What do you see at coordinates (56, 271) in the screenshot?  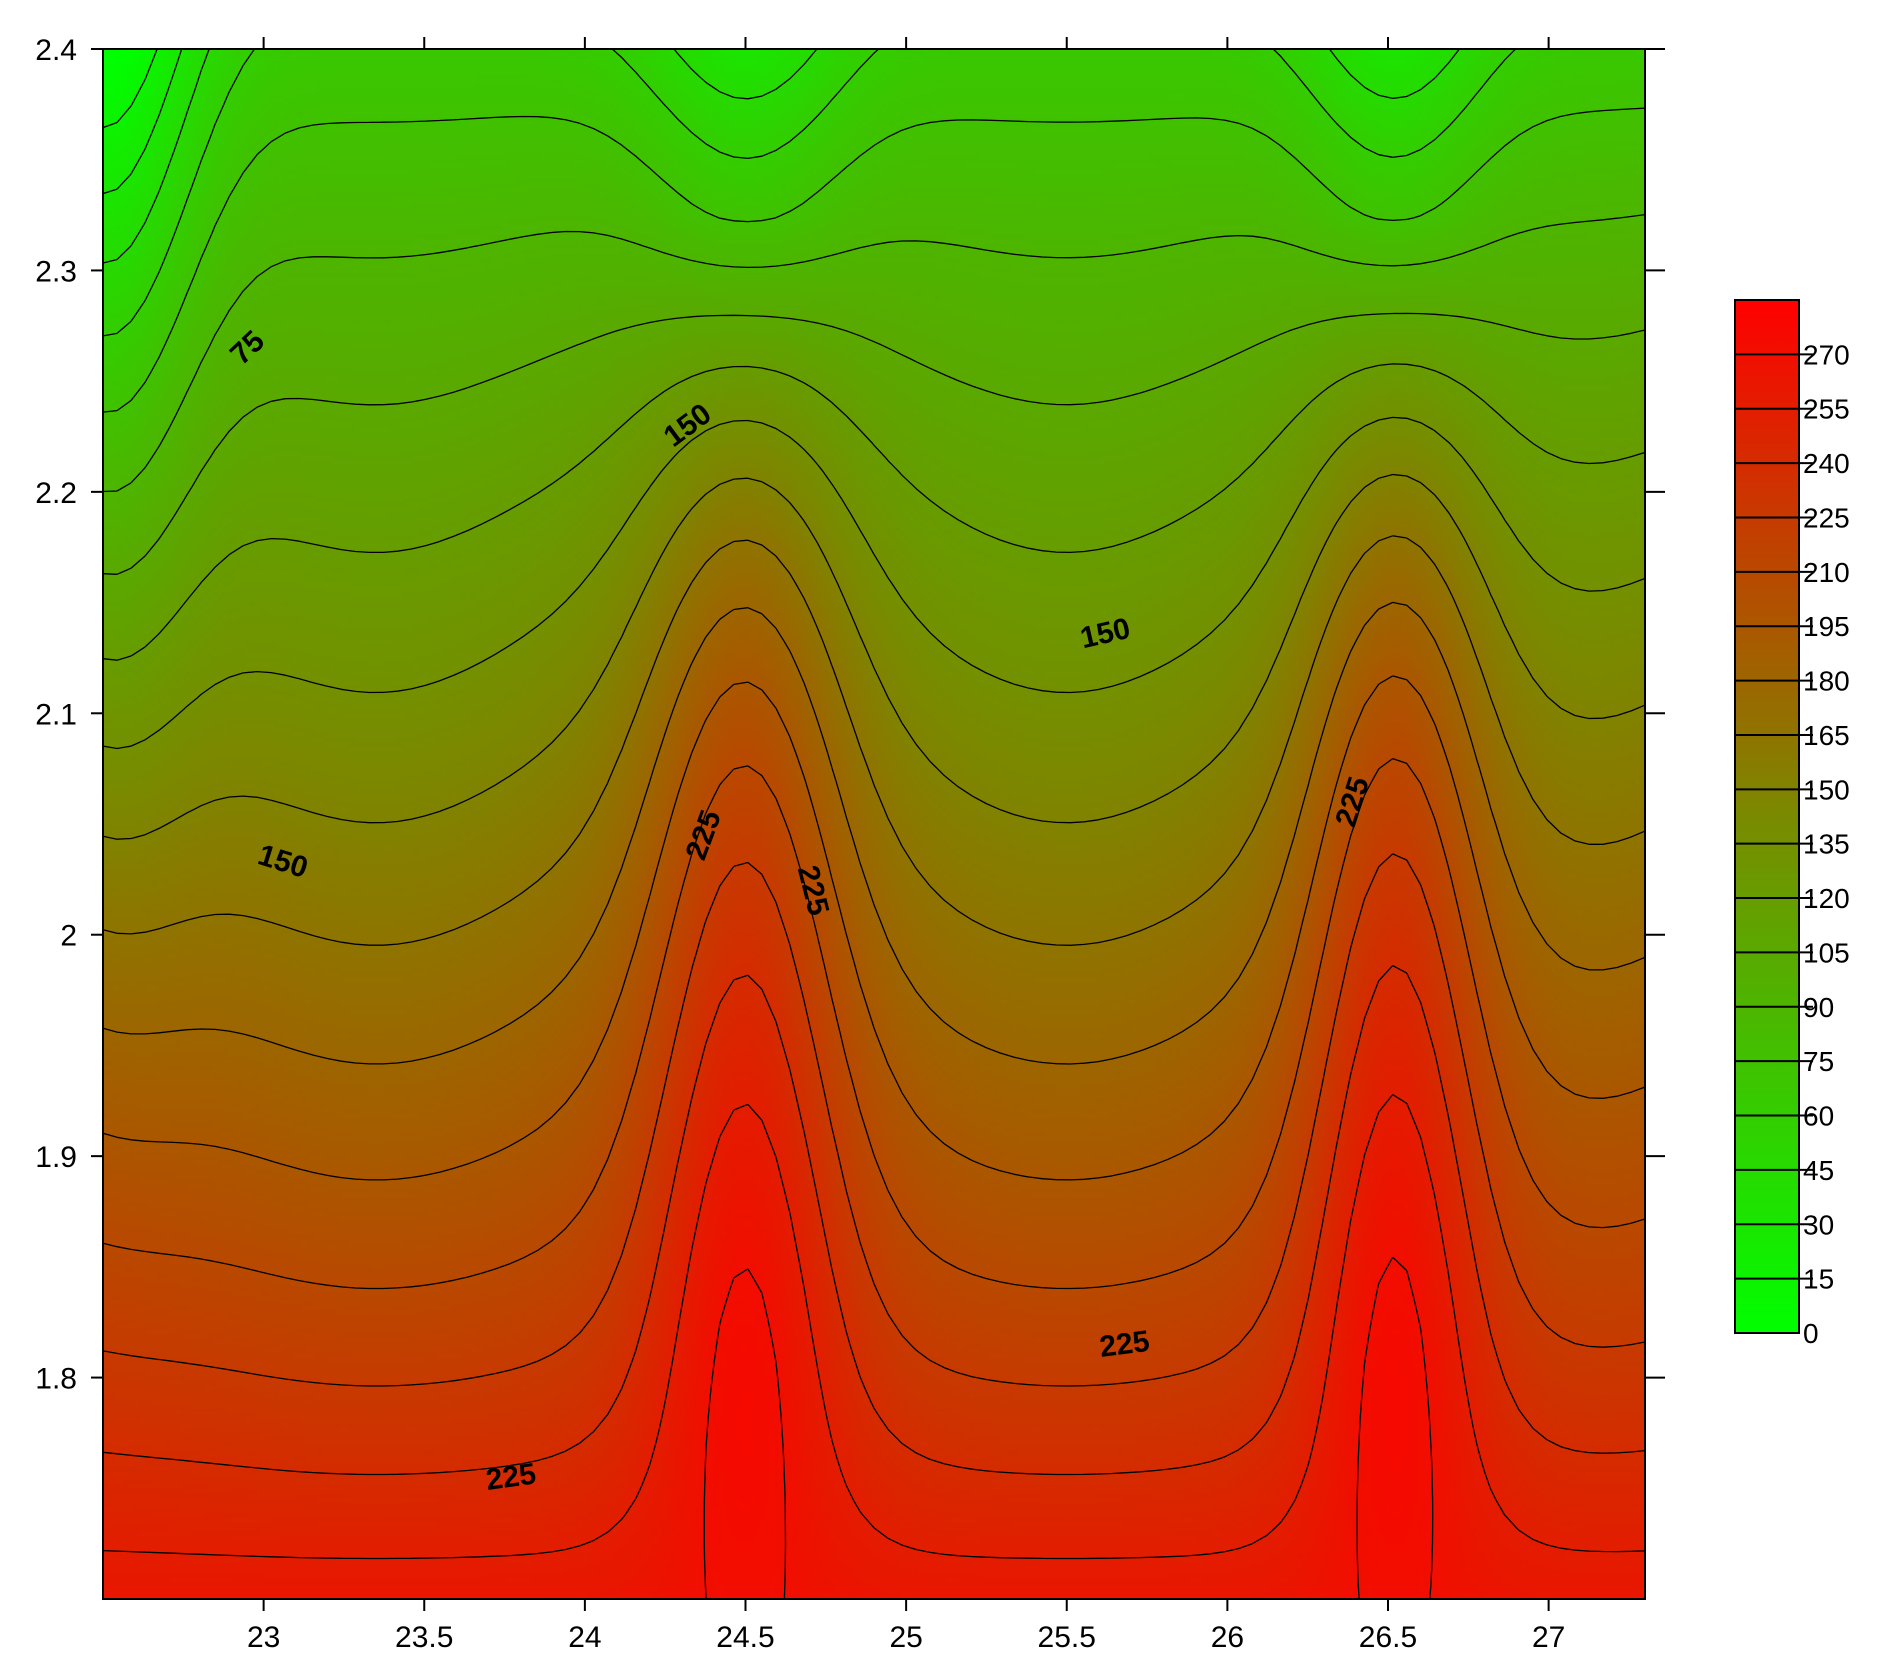 I see `y-tick-label: 2.3` at bounding box center [56, 271].